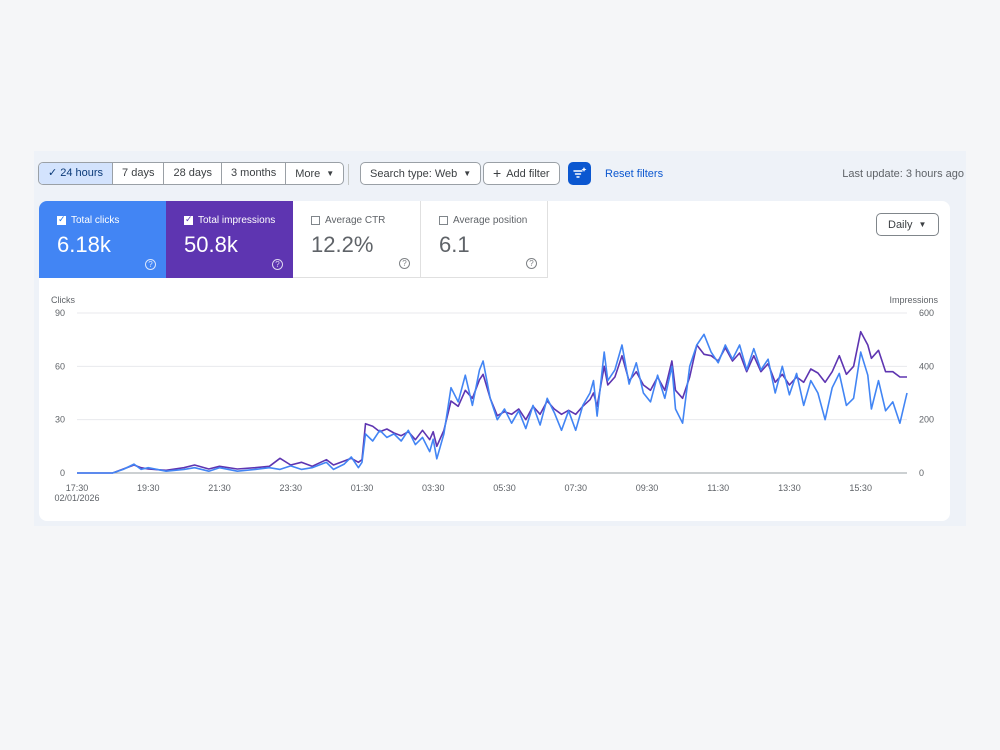  I want to click on range-28-days: 28 days, so click(193, 173).